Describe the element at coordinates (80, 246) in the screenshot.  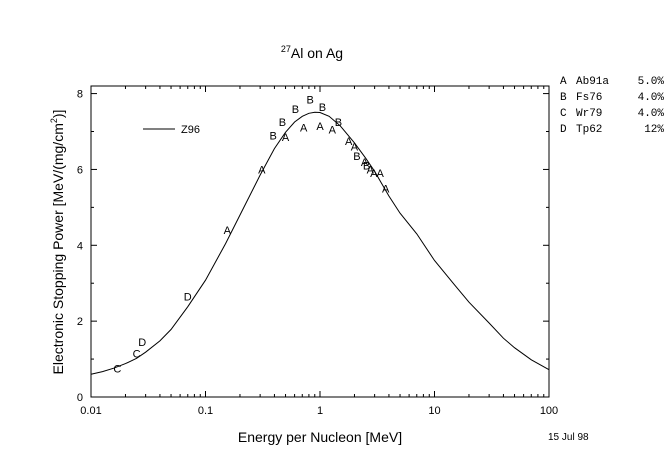
I see `y-tick-label: 4` at that location.